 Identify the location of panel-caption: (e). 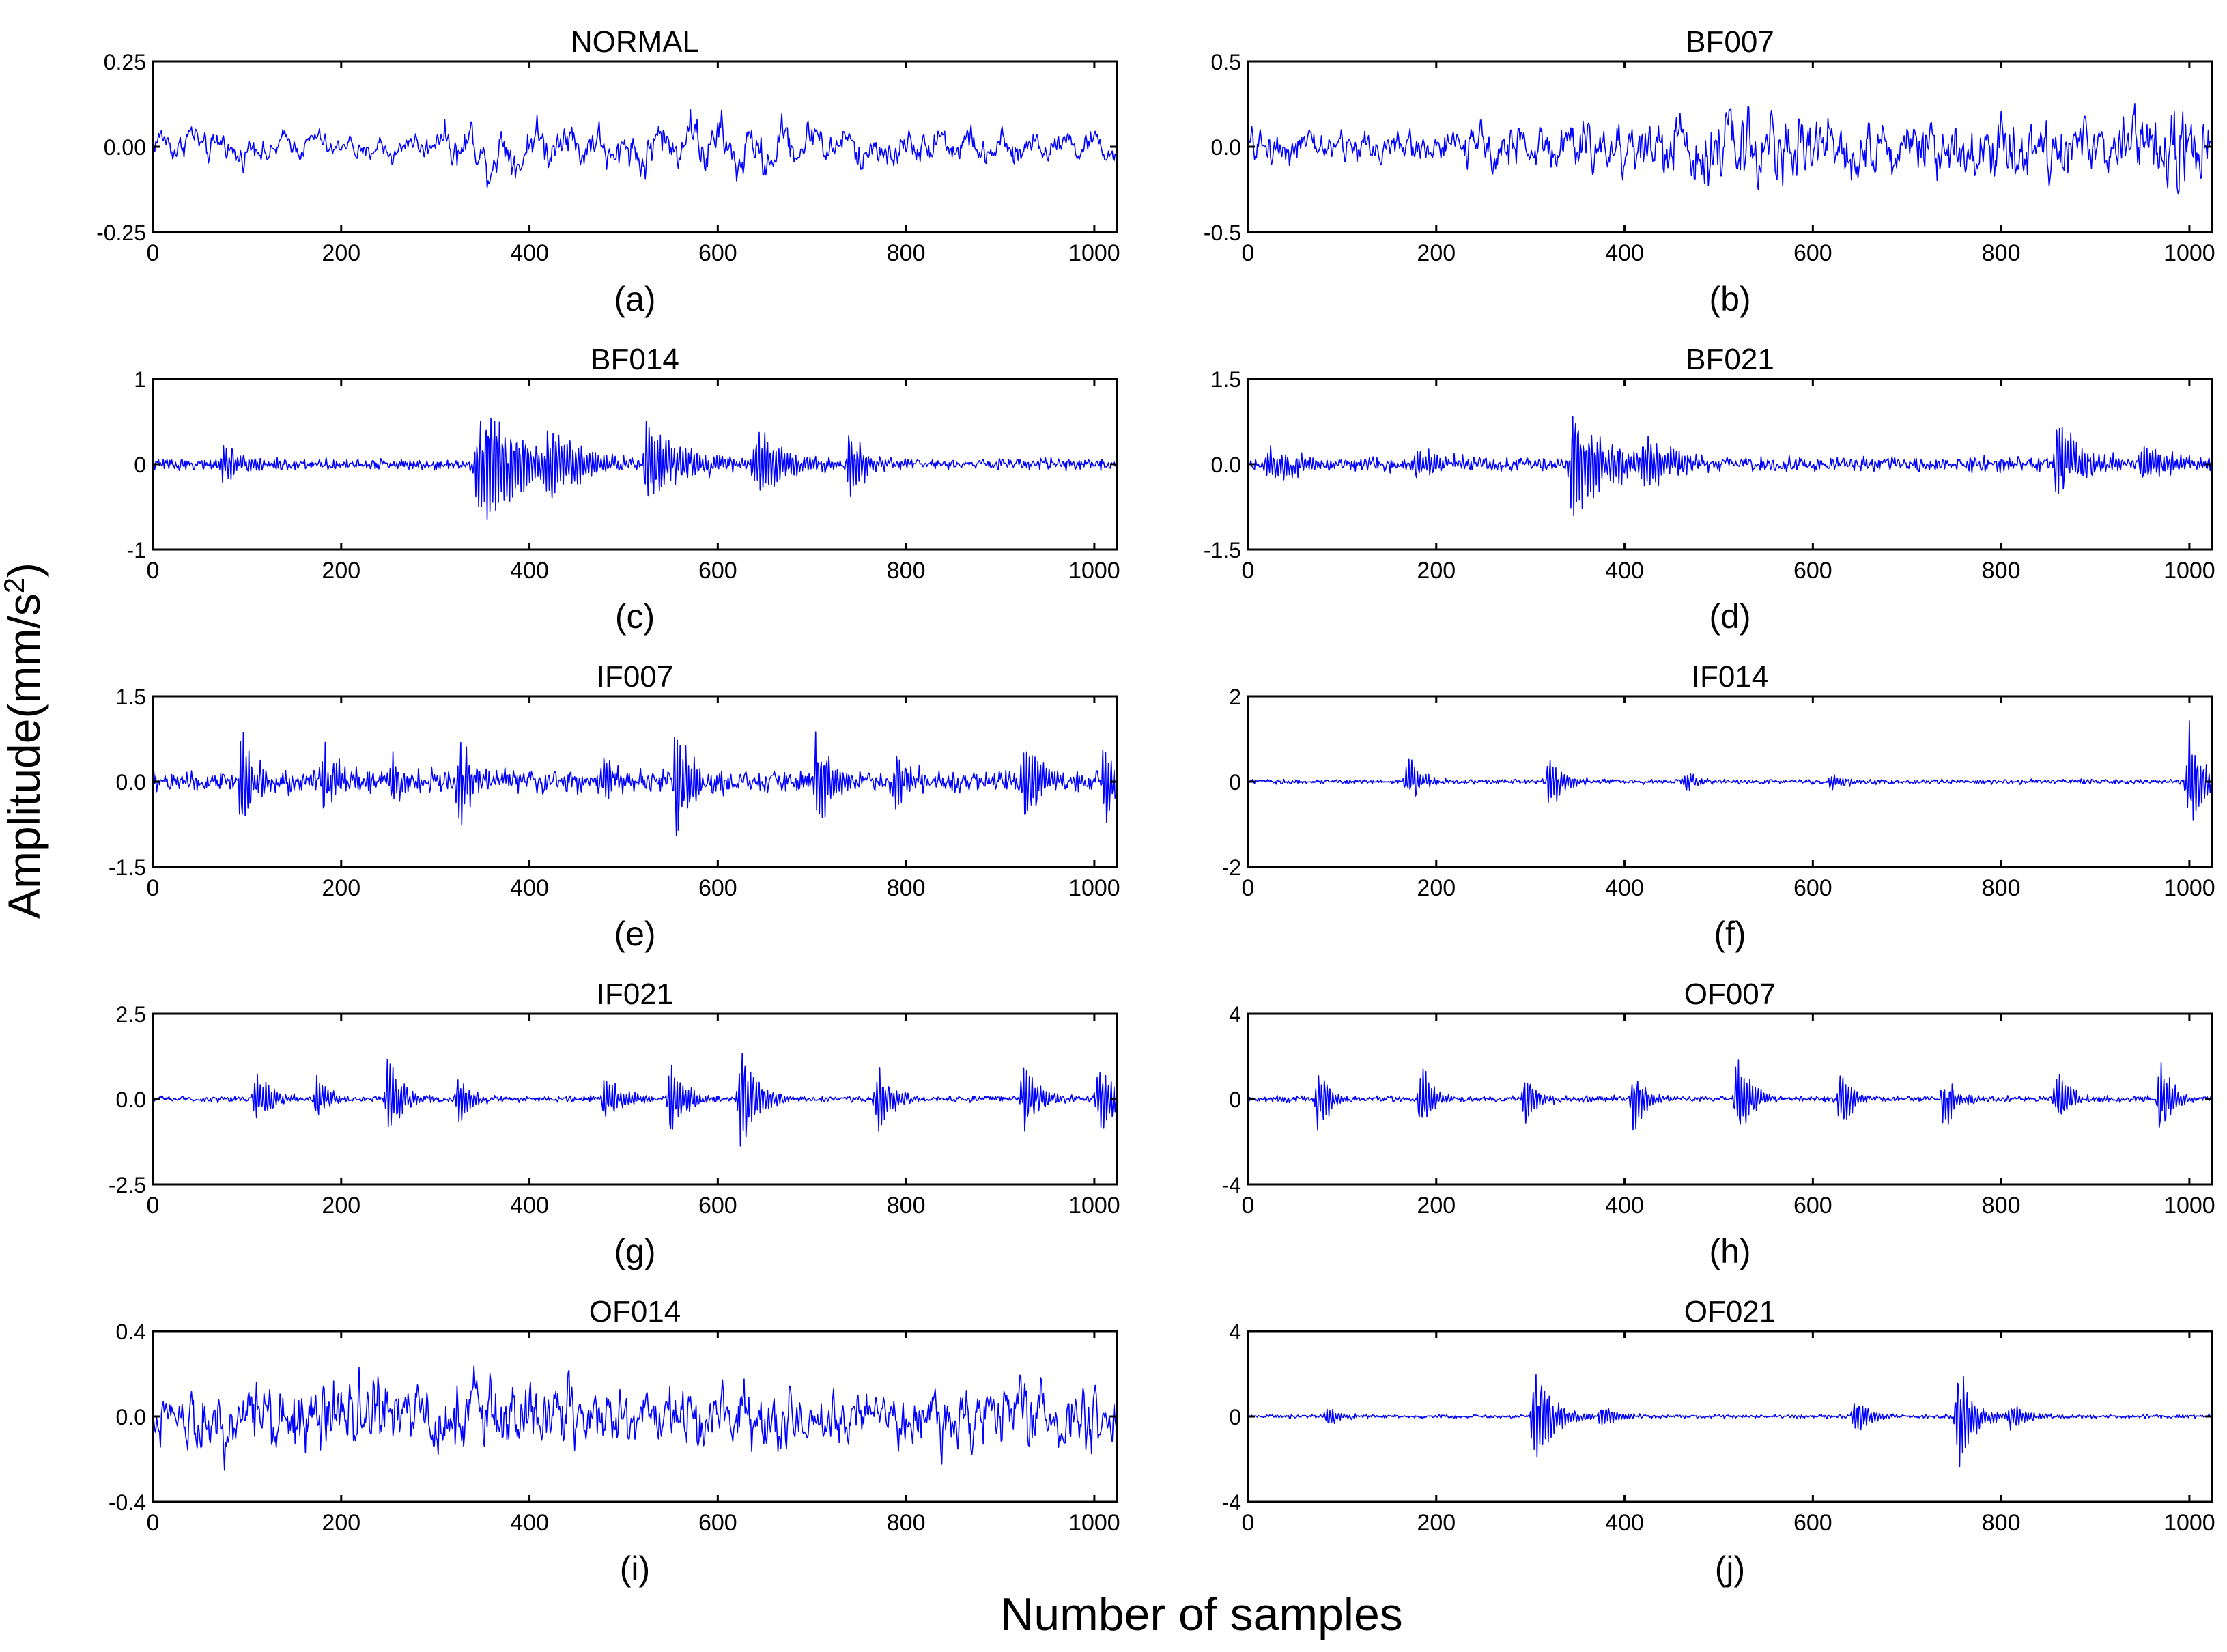
(634, 934).